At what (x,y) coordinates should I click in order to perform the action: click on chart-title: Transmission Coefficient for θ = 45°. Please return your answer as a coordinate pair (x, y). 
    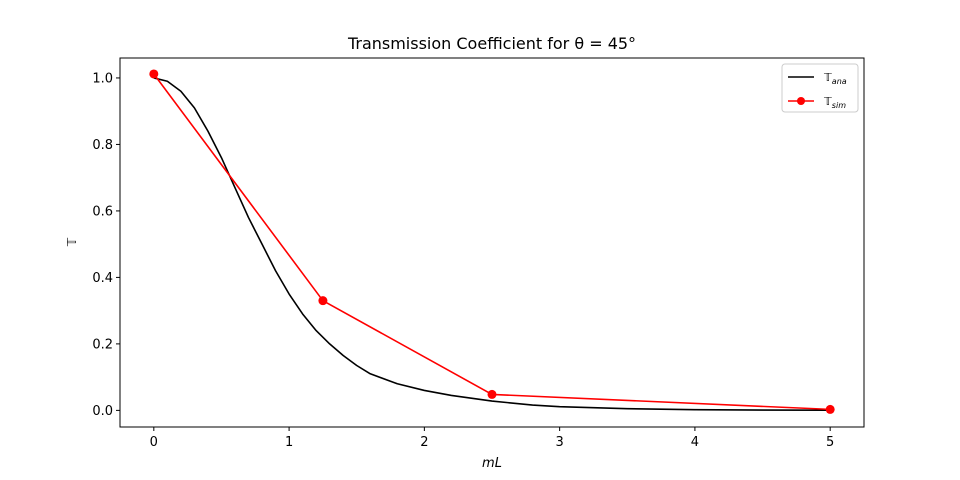
    Looking at the image, I should click on (491, 43).